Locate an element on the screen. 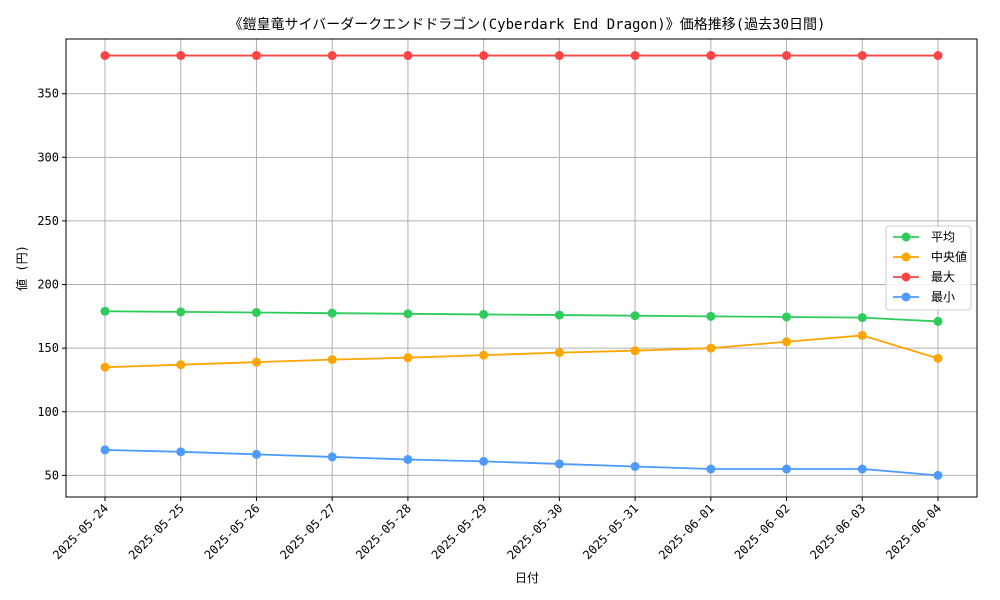 This screenshot has height=600, width=1000. x-tick-label: 2025-05-30 is located at coordinates (534, 531).